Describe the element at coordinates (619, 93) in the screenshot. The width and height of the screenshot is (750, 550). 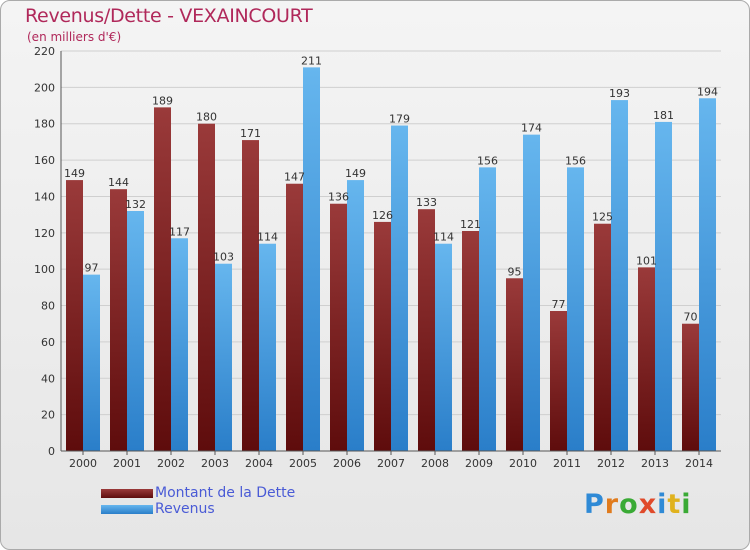
I see `data-label-revenus: 193` at that location.